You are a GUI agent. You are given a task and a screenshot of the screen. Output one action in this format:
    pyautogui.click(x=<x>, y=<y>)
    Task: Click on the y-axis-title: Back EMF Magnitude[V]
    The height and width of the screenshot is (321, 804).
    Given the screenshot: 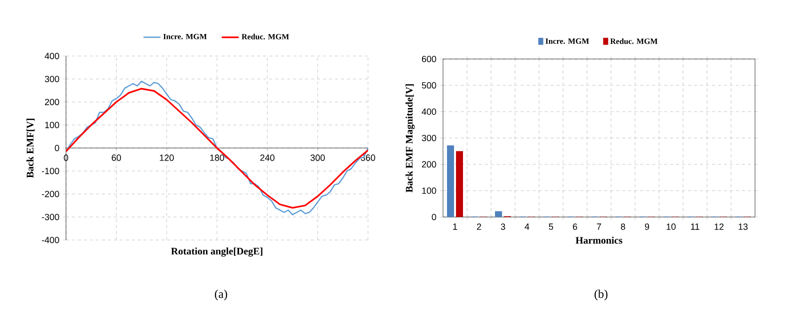 What is the action you would take?
    pyautogui.click(x=410, y=138)
    